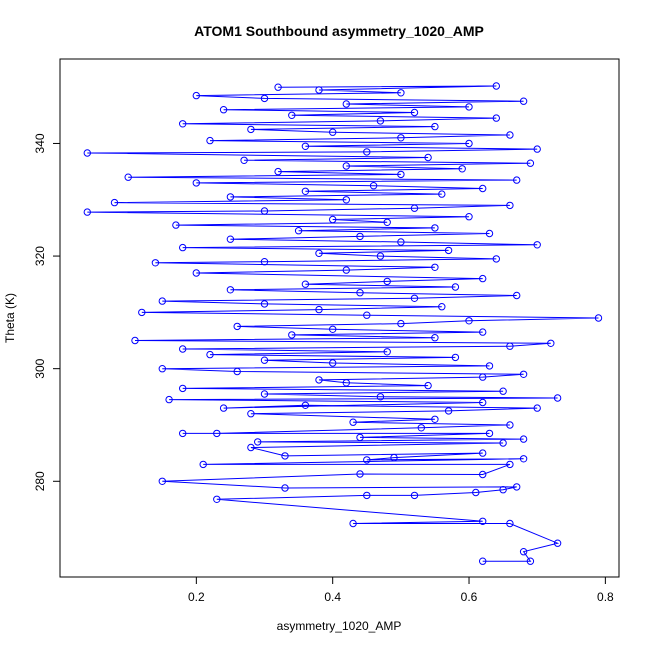 The height and width of the screenshot is (650, 650). Describe the element at coordinates (339, 626) in the screenshot. I see `x-axis-label: asymmetry_1020_AMP` at that location.